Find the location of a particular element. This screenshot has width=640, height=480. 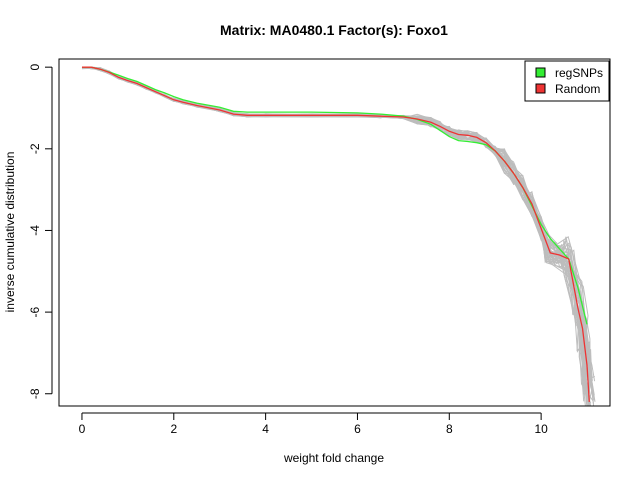

y-axis-label: inverse cumulative distribution is located at coordinates (10, 232).